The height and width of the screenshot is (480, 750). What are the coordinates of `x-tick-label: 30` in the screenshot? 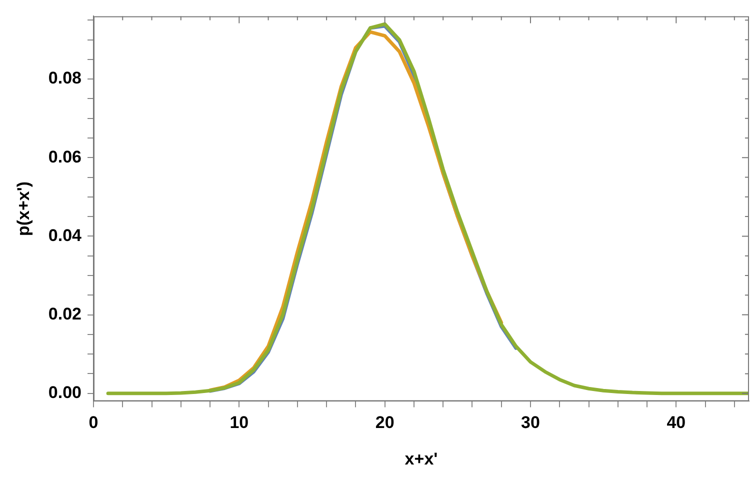 It's located at (530, 422).